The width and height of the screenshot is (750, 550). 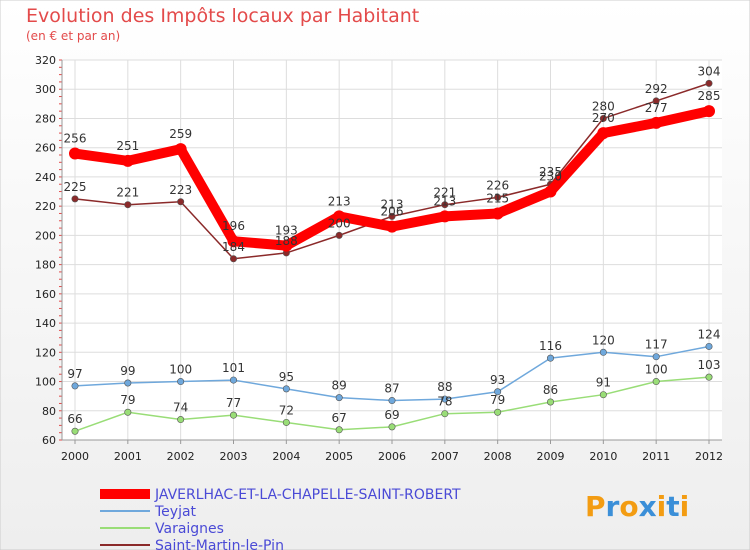 What do you see at coordinates (75, 139) in the screenshot?
I see `data-label: 256` at bounding box center [75, 139].